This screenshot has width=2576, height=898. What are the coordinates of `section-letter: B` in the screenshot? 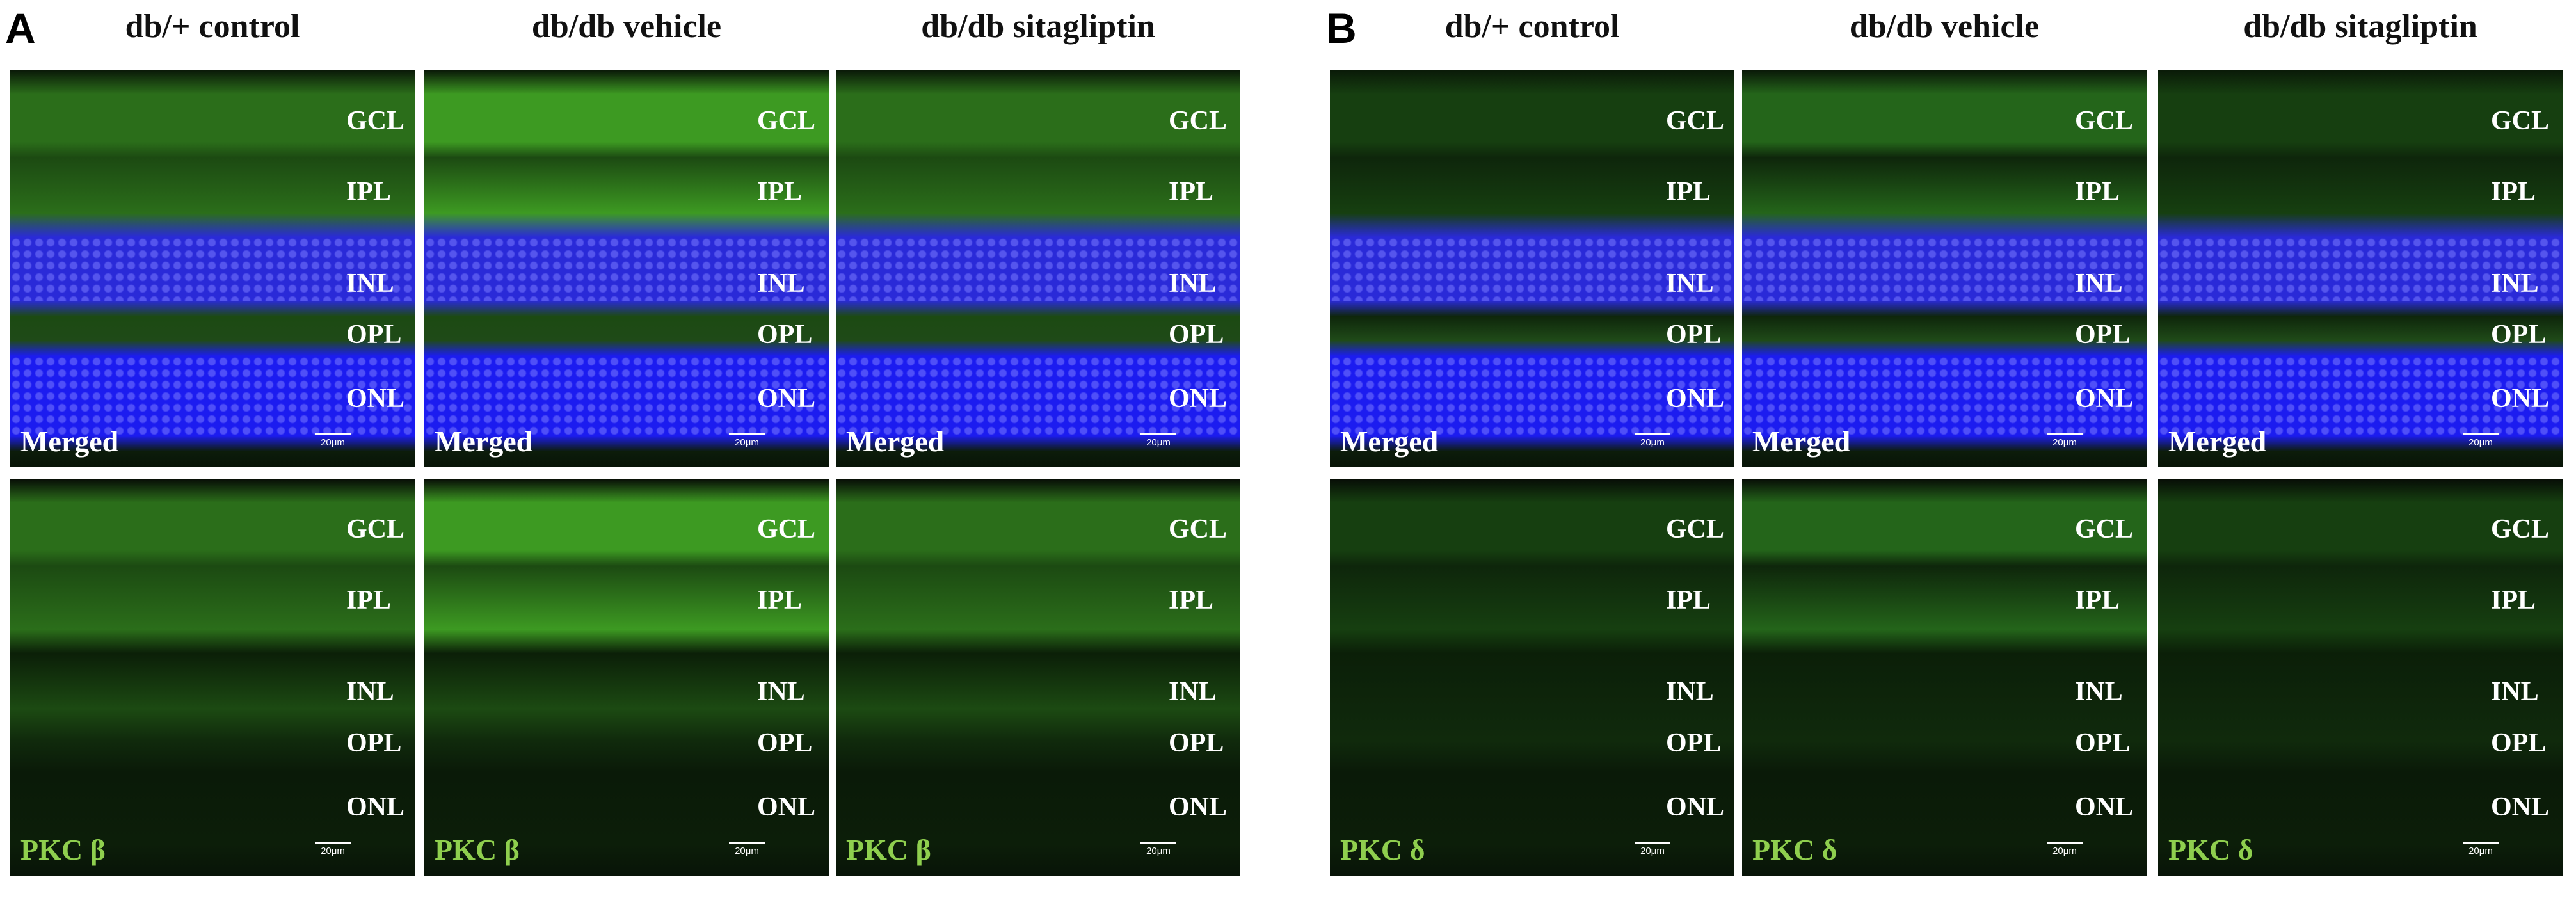 It's located at (1341, 28).